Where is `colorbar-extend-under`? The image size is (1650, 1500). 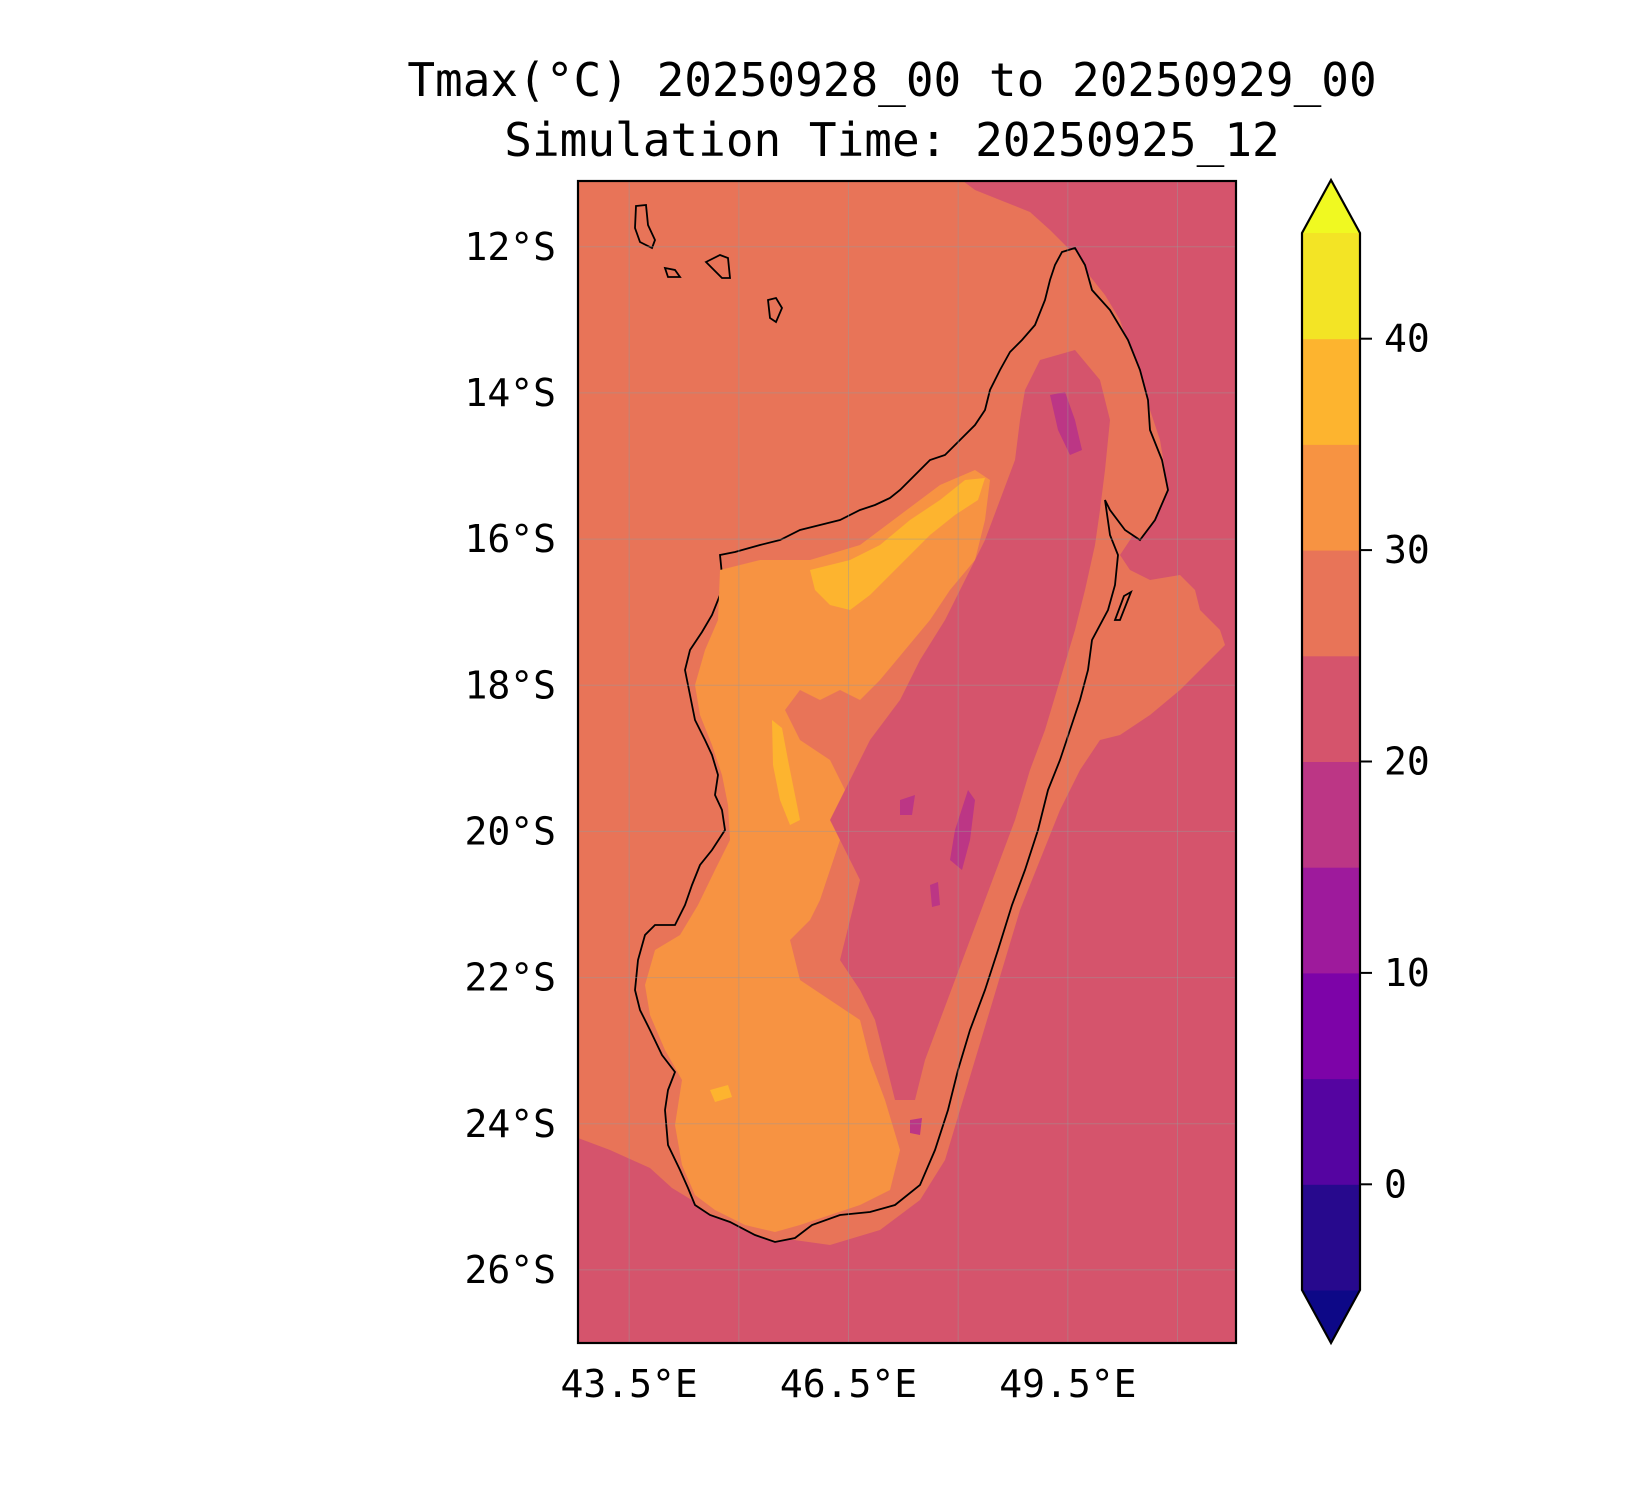 colorbar-extend-under is located at coordinates (1331, 1316).